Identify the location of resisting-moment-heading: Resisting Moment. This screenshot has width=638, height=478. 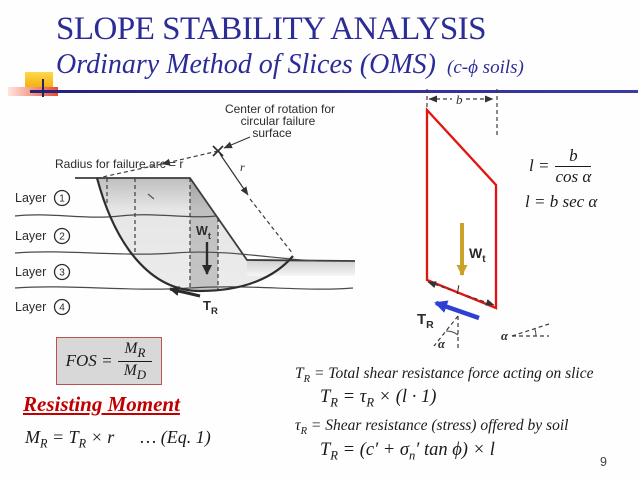
(101, 404).